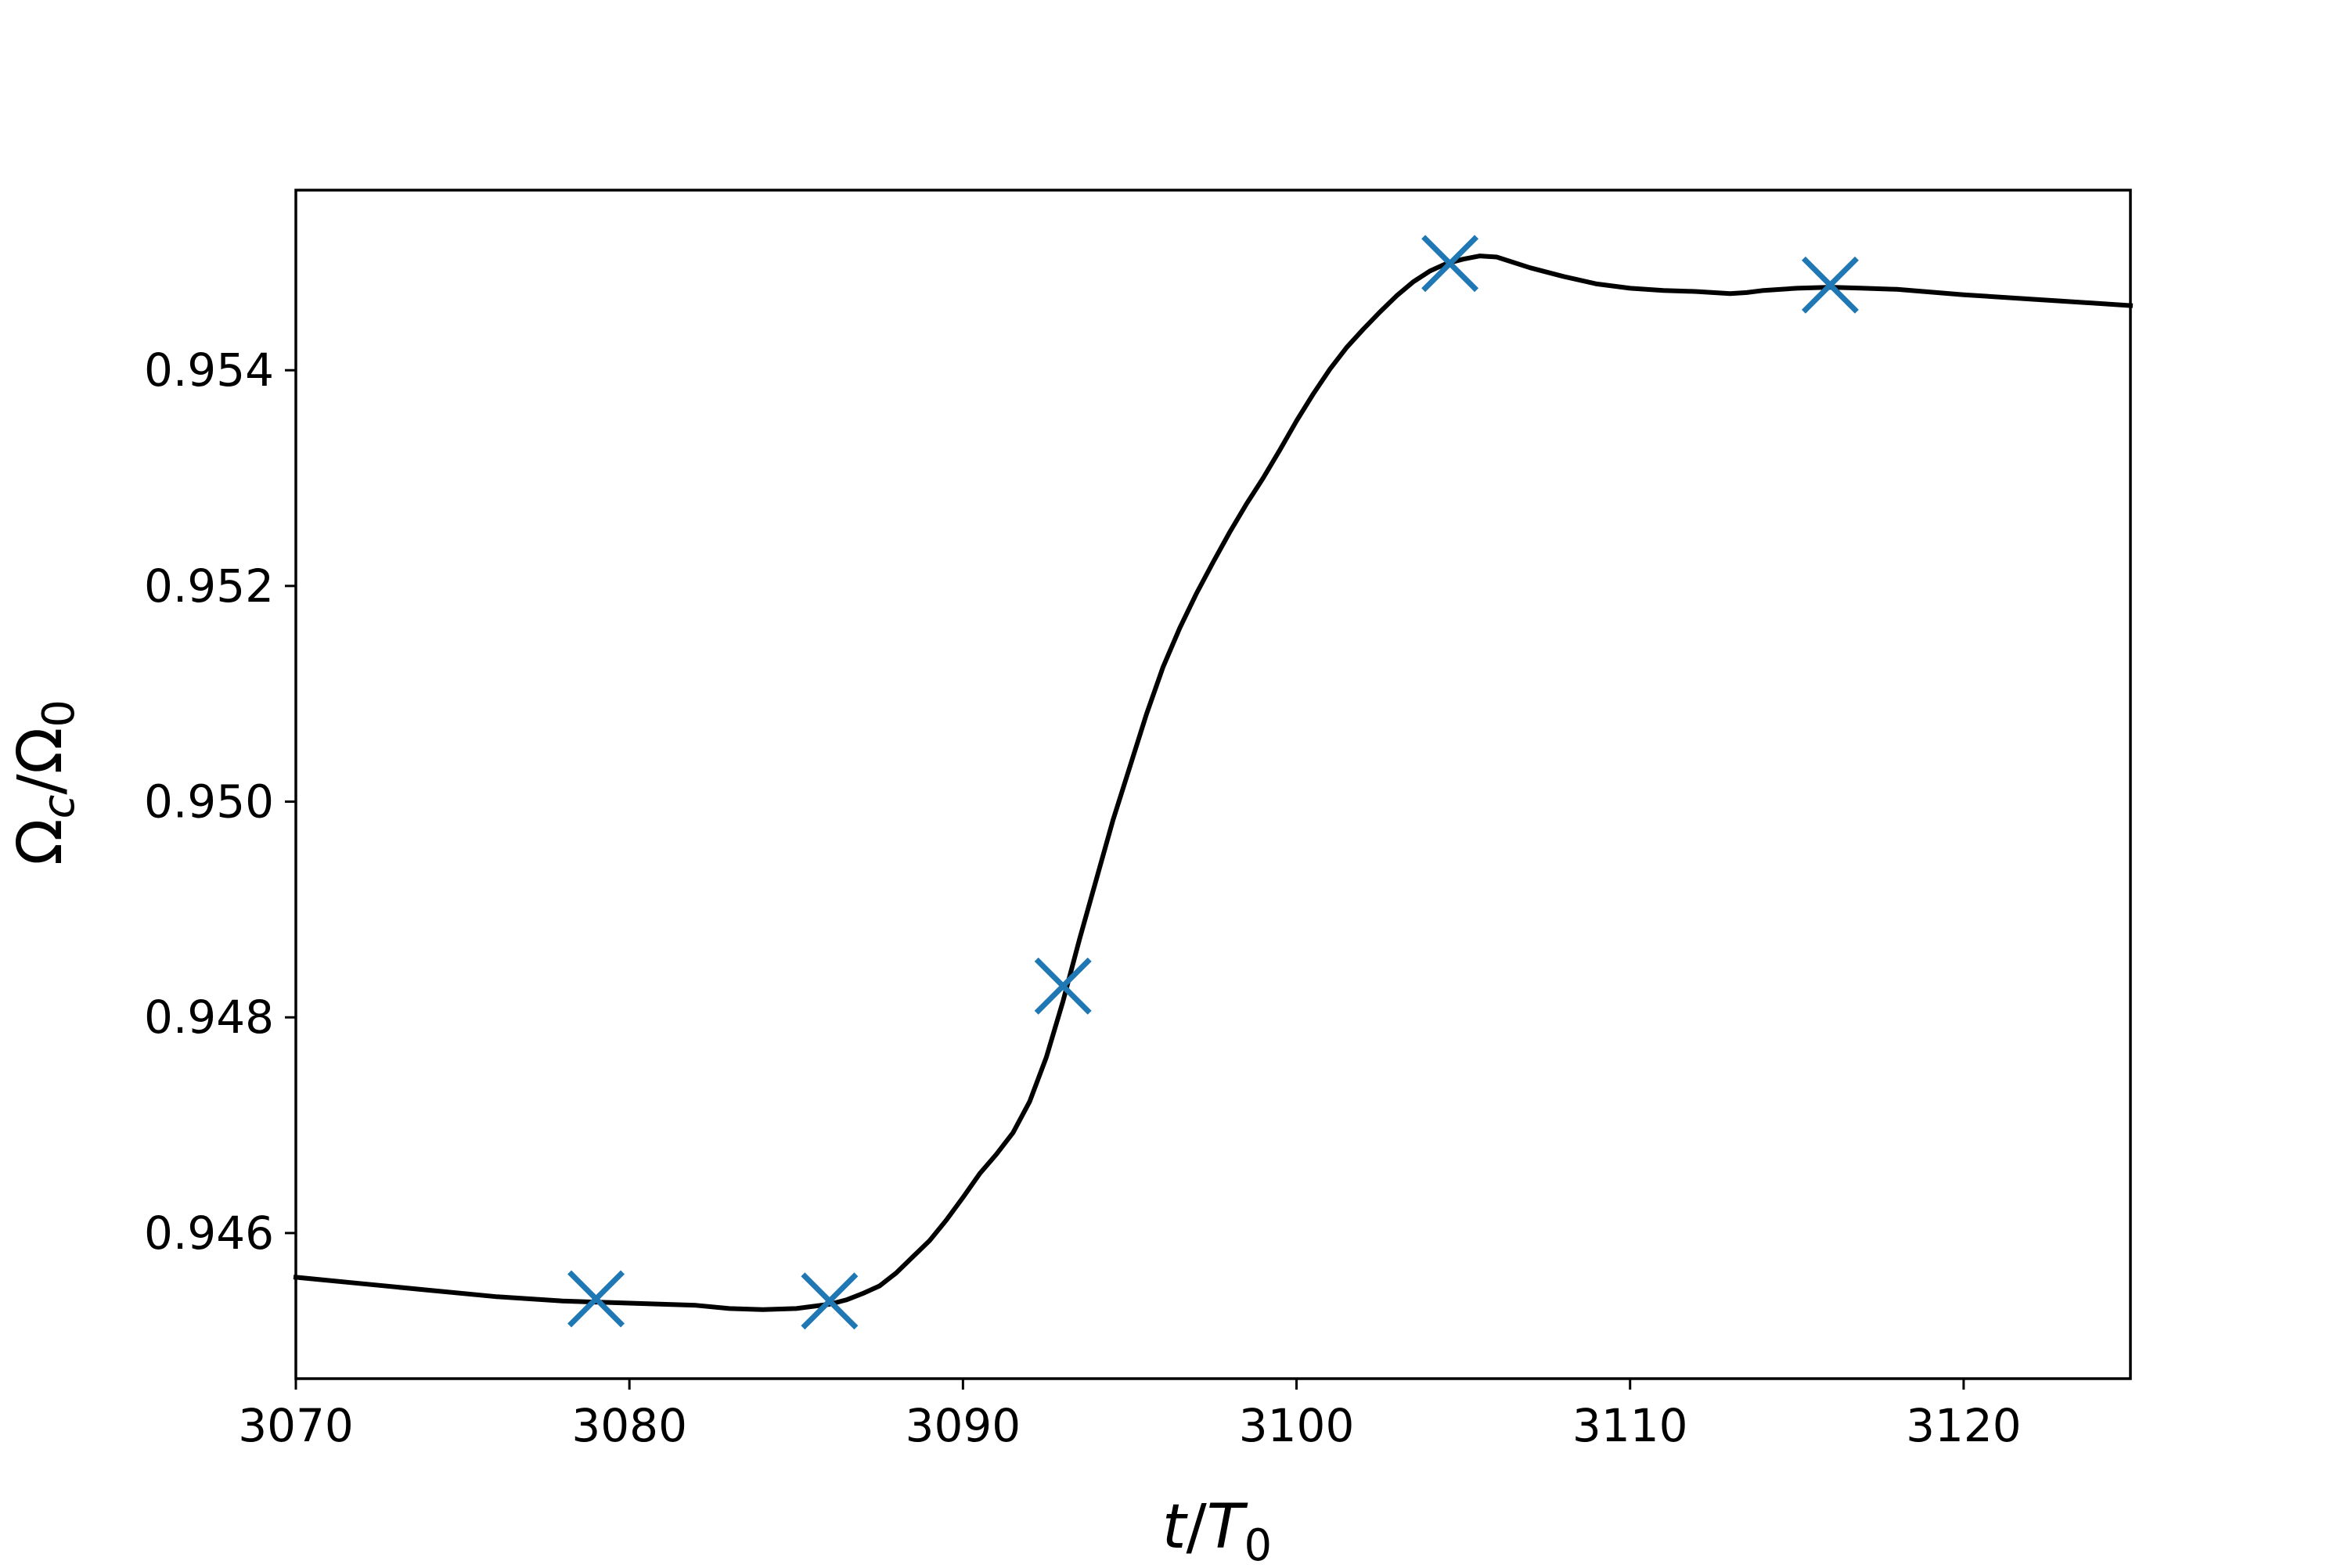 Image resolution: width=2348 pixels, height=1568 pixels. Describe the element at coordinates (40, 752) in the screenshot. I see `y-axis-label-symbol-2: Ω` at that location.